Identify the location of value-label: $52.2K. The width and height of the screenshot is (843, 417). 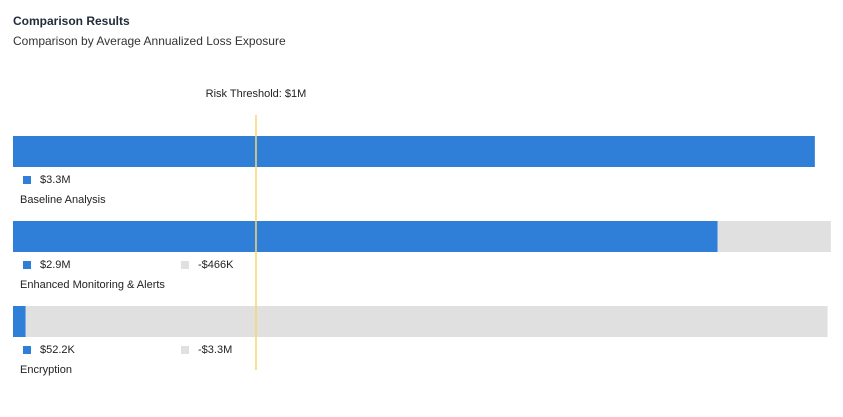
(58, 350).